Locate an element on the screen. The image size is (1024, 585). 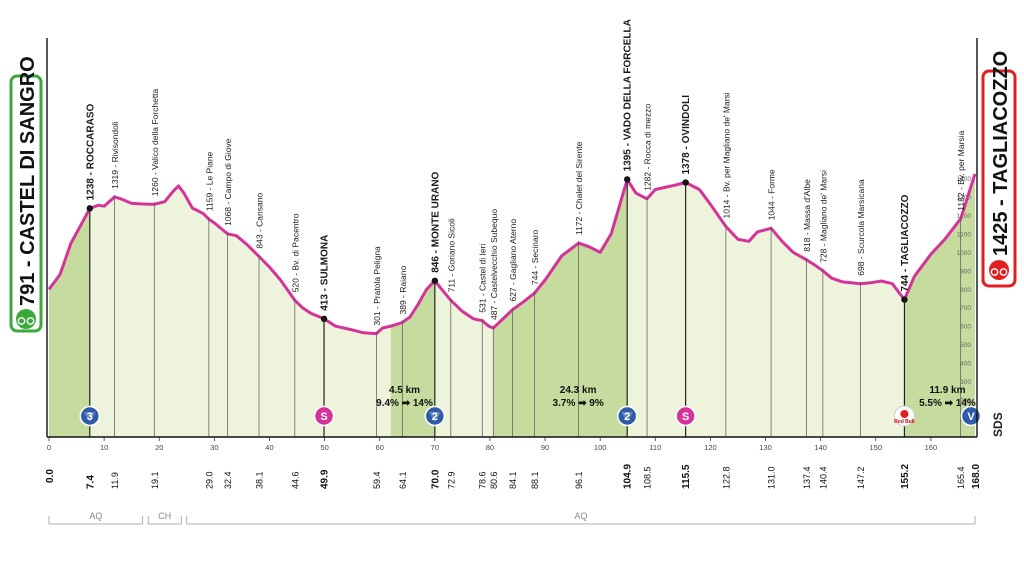
km-label: 80.6 is located at coordinates (494, 480).